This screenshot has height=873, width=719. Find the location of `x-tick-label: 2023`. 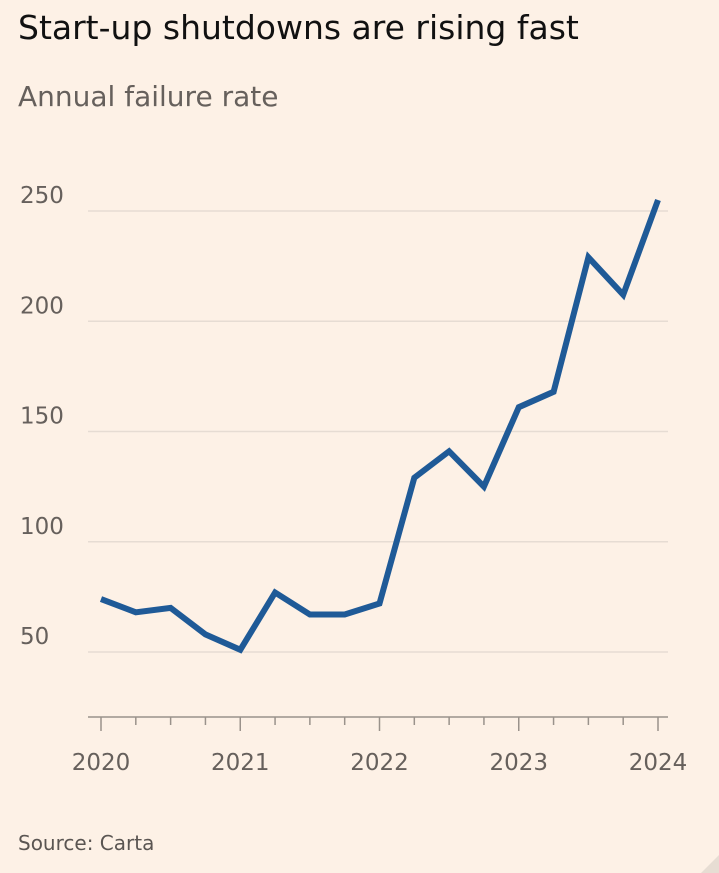

x-tick-label: 2023 is located at coordinates (518, 763).